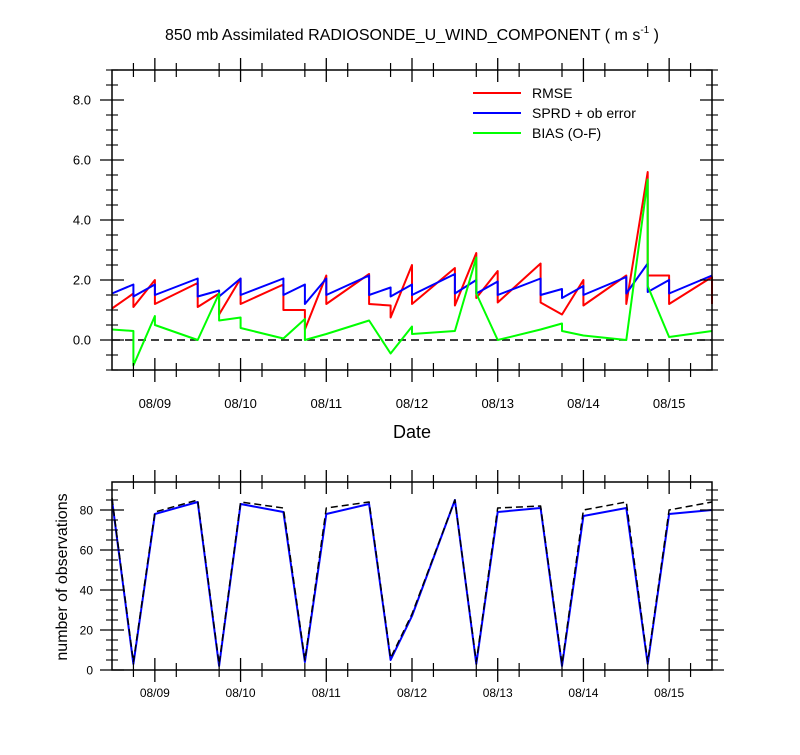  Describe the element at coordinates (552, 93) in the screenshot. I see `legend-label-0: RMSE` at that location.